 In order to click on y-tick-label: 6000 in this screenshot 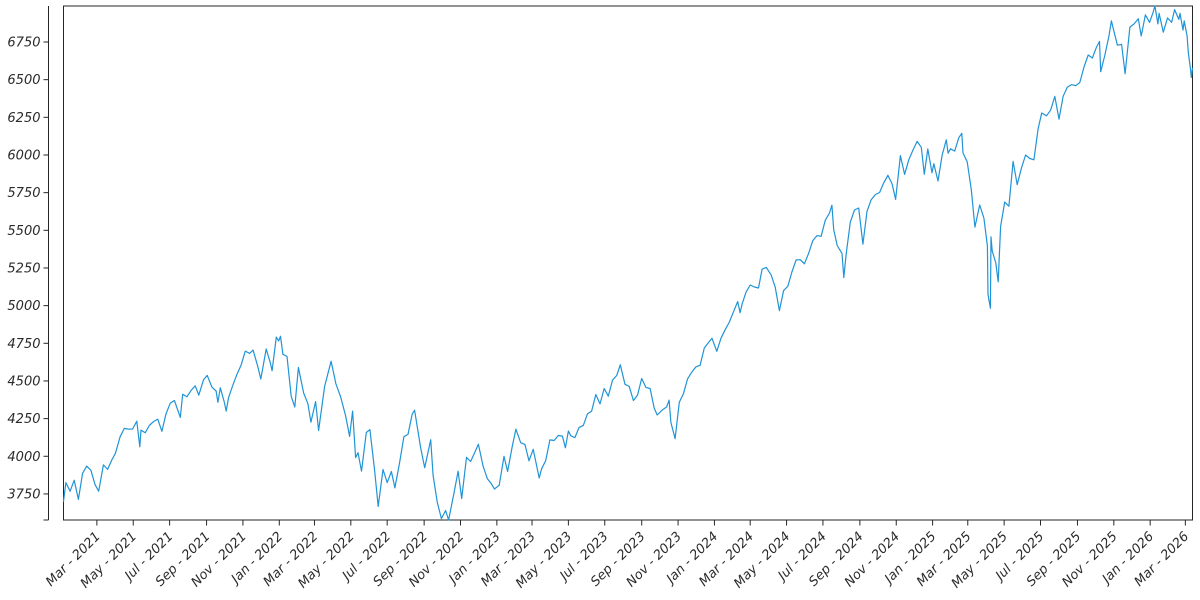, I will do `click(23, 155)`.